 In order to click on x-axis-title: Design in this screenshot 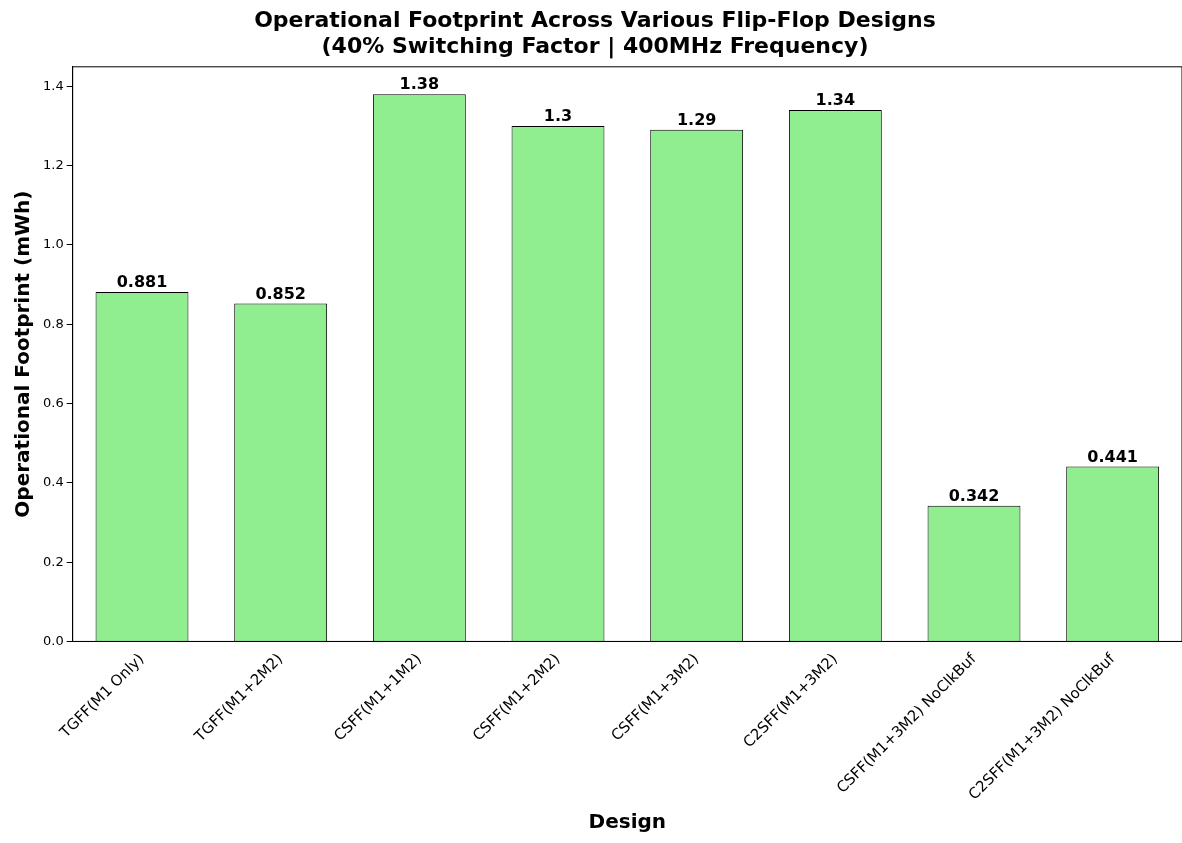, I will do `click(627, 821)`.